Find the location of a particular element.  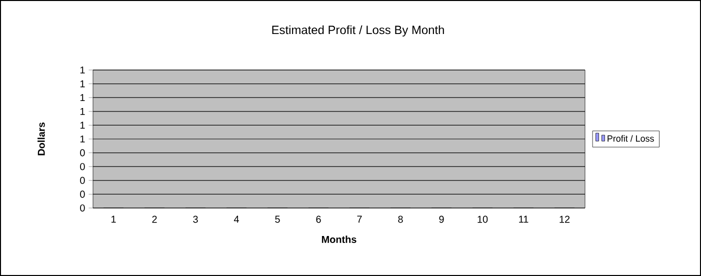

x-tick-label: 11 is located at coordinates (523, 219).